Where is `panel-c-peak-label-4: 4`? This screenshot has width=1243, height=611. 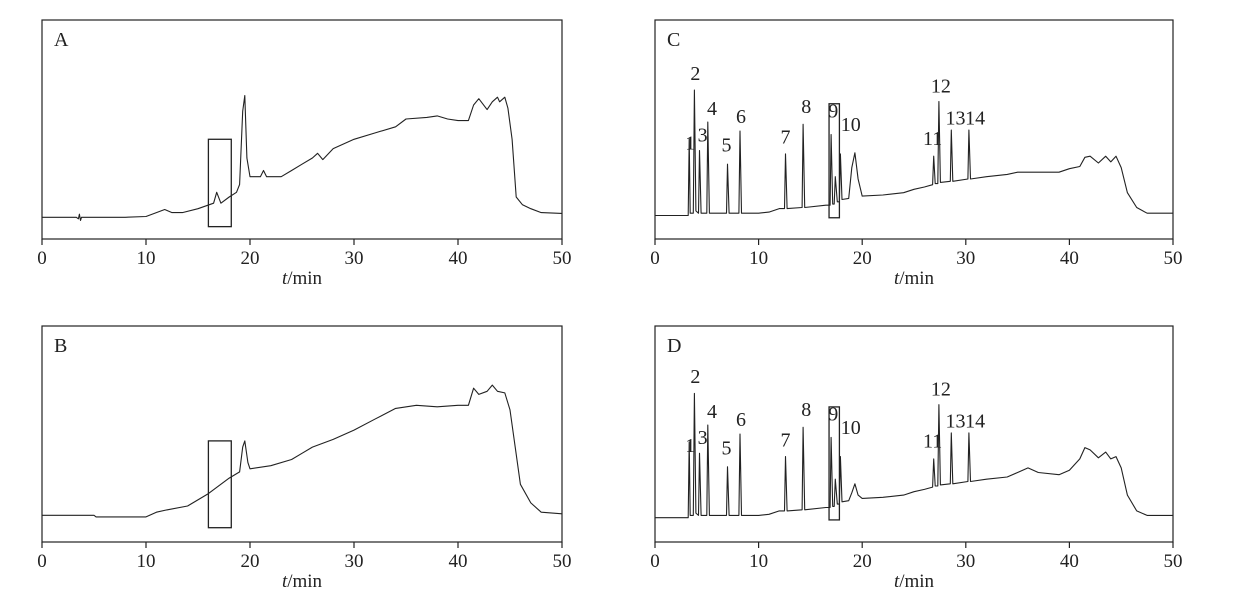
panel-c-peak-label-4: 4 is located at coordinates (712, 109).